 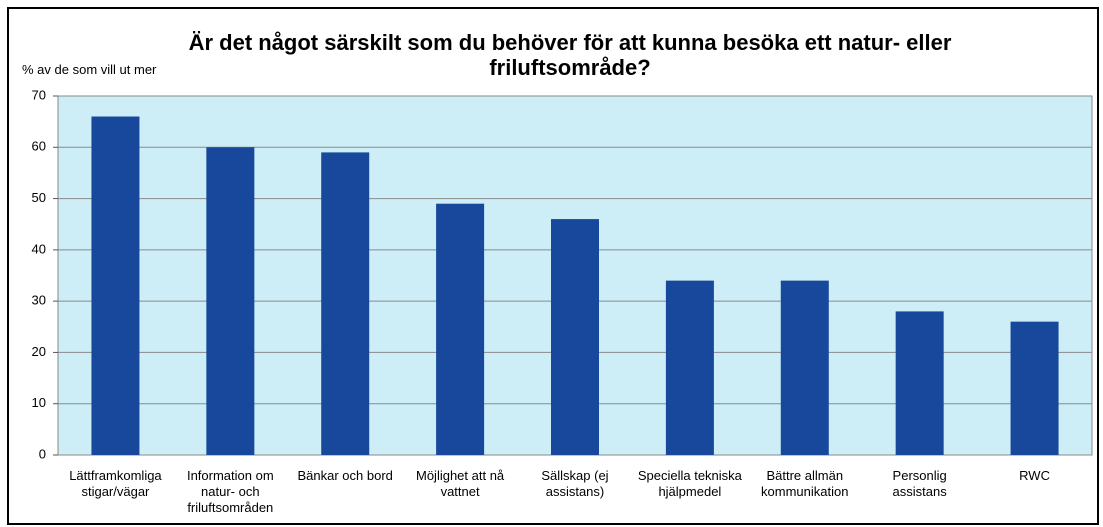 What do you see at coordinates (39, 402) in the screenshot?
I see `y-tick-label: 10` at bounding box center [39, 402].